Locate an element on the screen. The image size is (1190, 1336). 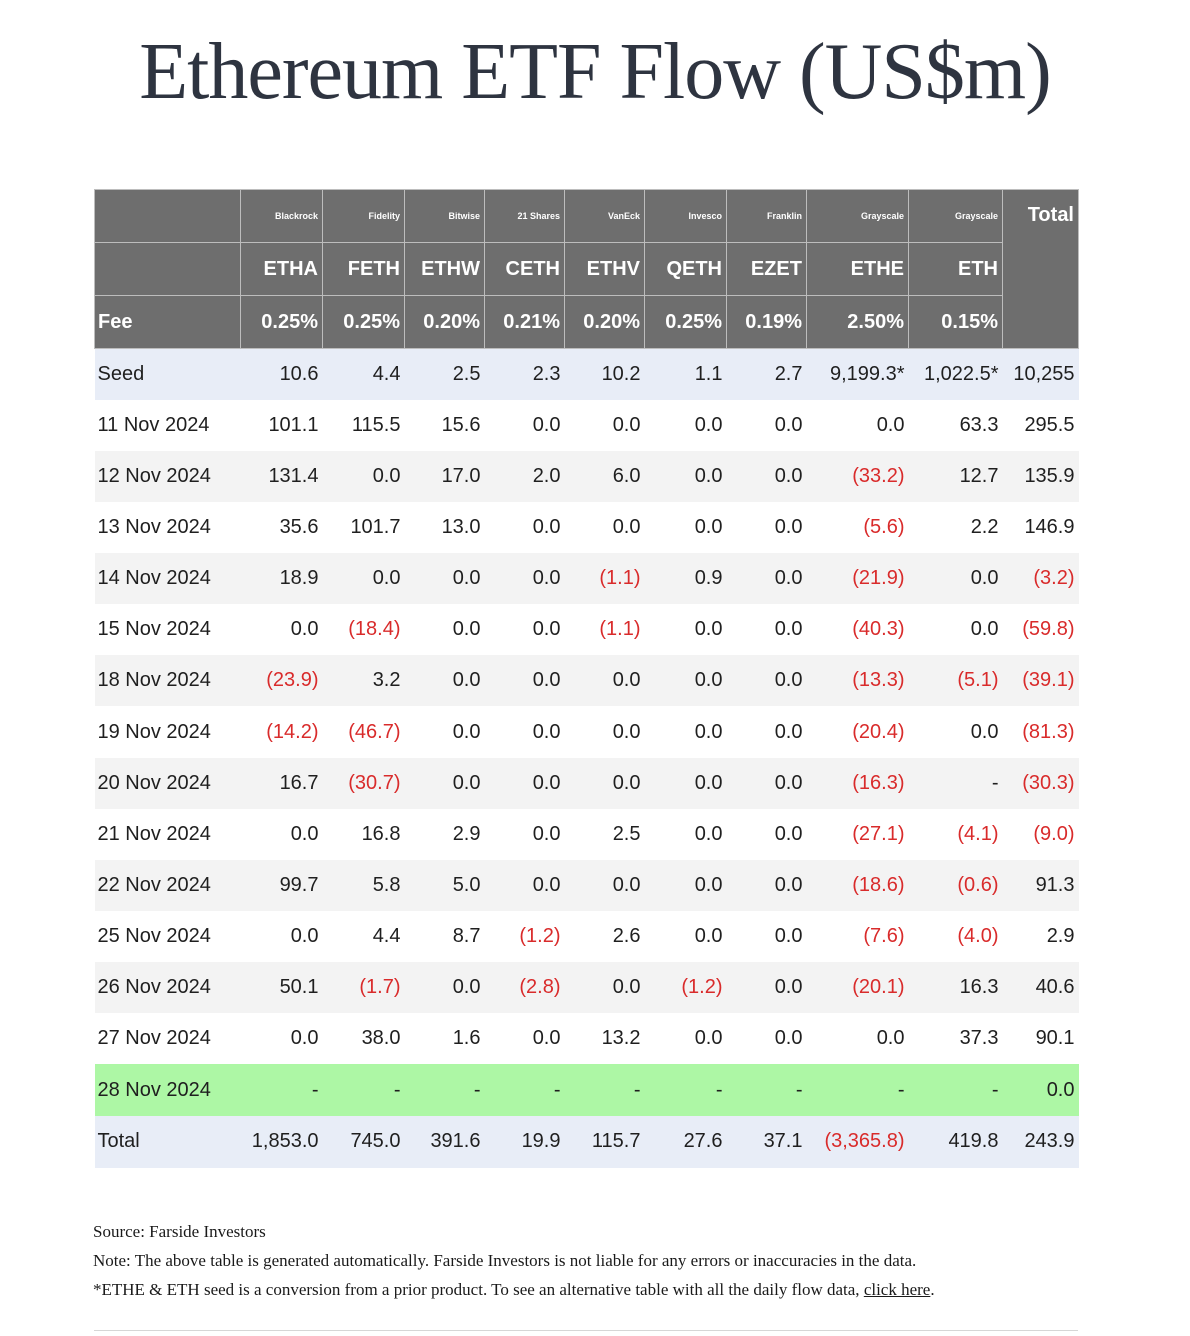
fee-header-4: 0.20% is located at coordinates (604, 322).